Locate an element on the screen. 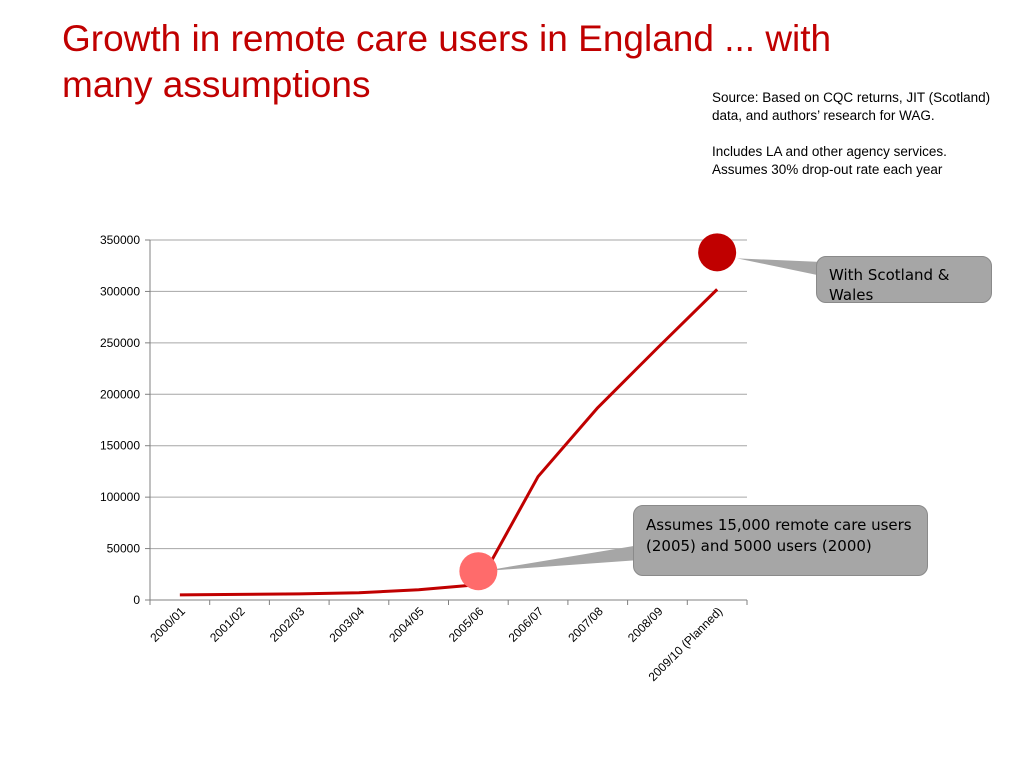 This screenshot has width=1024, height=768. y-tick-label-0: 0 is located at coordinates (136, 600).